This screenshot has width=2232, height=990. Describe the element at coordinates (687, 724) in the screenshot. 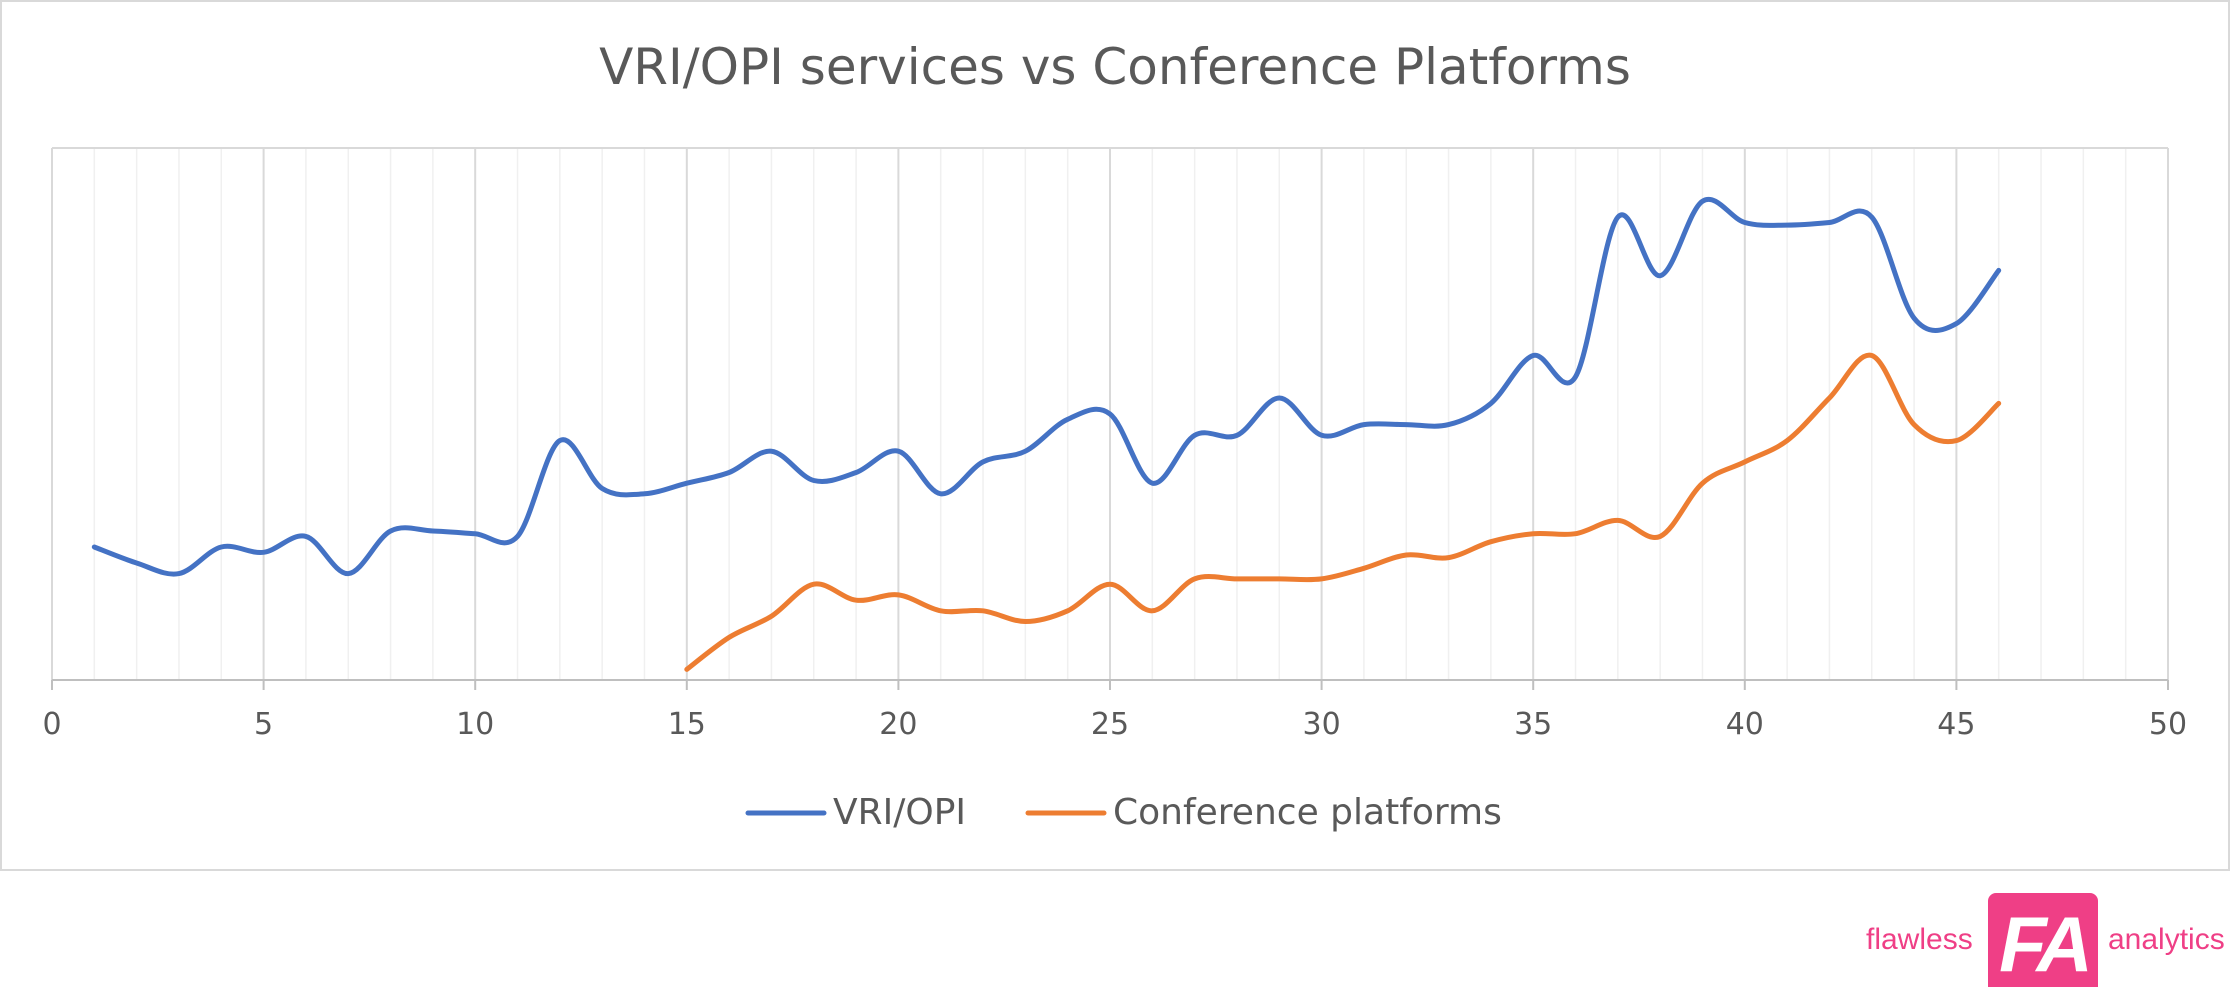

I see `x-tick-label: 15` at that location.